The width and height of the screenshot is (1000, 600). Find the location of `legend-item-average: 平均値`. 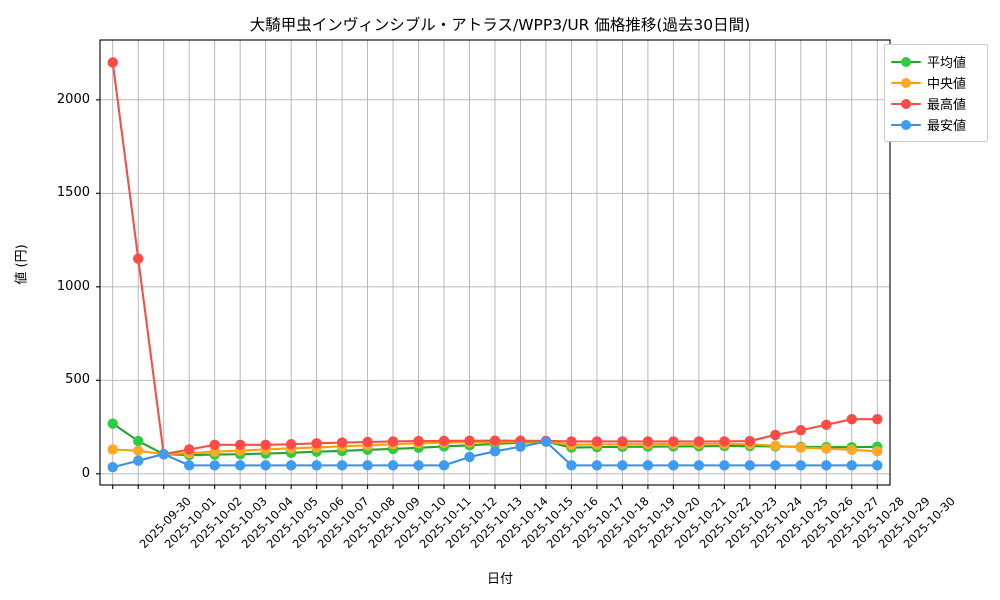

legend-item-average: 平均値 is located at coordinates (935, 61).